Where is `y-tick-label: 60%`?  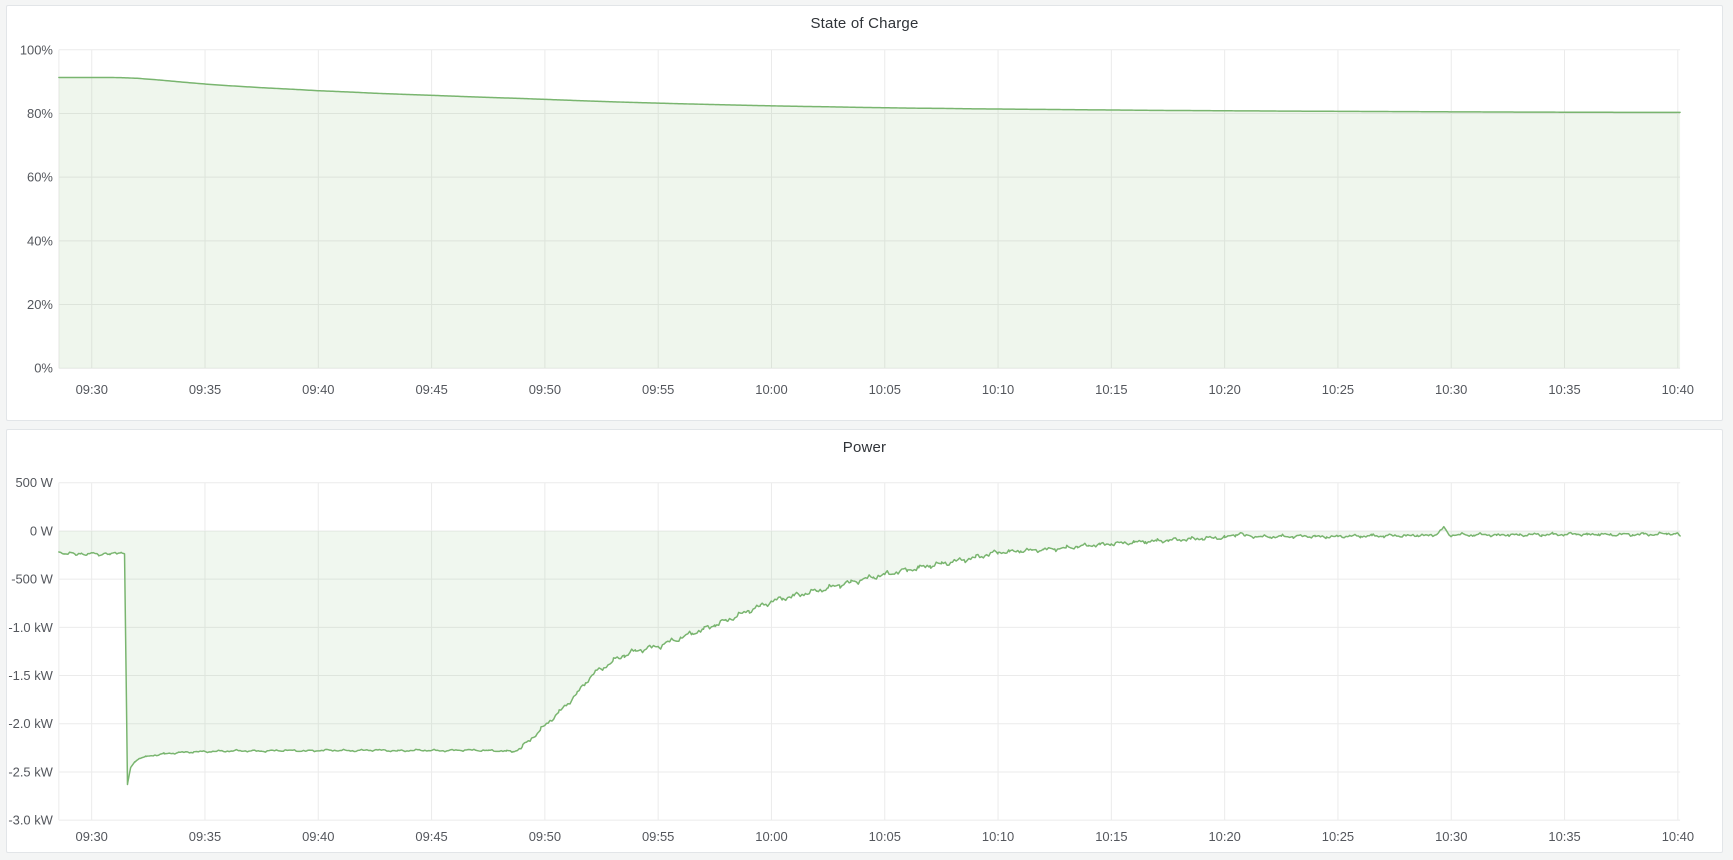 y-tick-label: 60% is located at coordinates (40, 177).